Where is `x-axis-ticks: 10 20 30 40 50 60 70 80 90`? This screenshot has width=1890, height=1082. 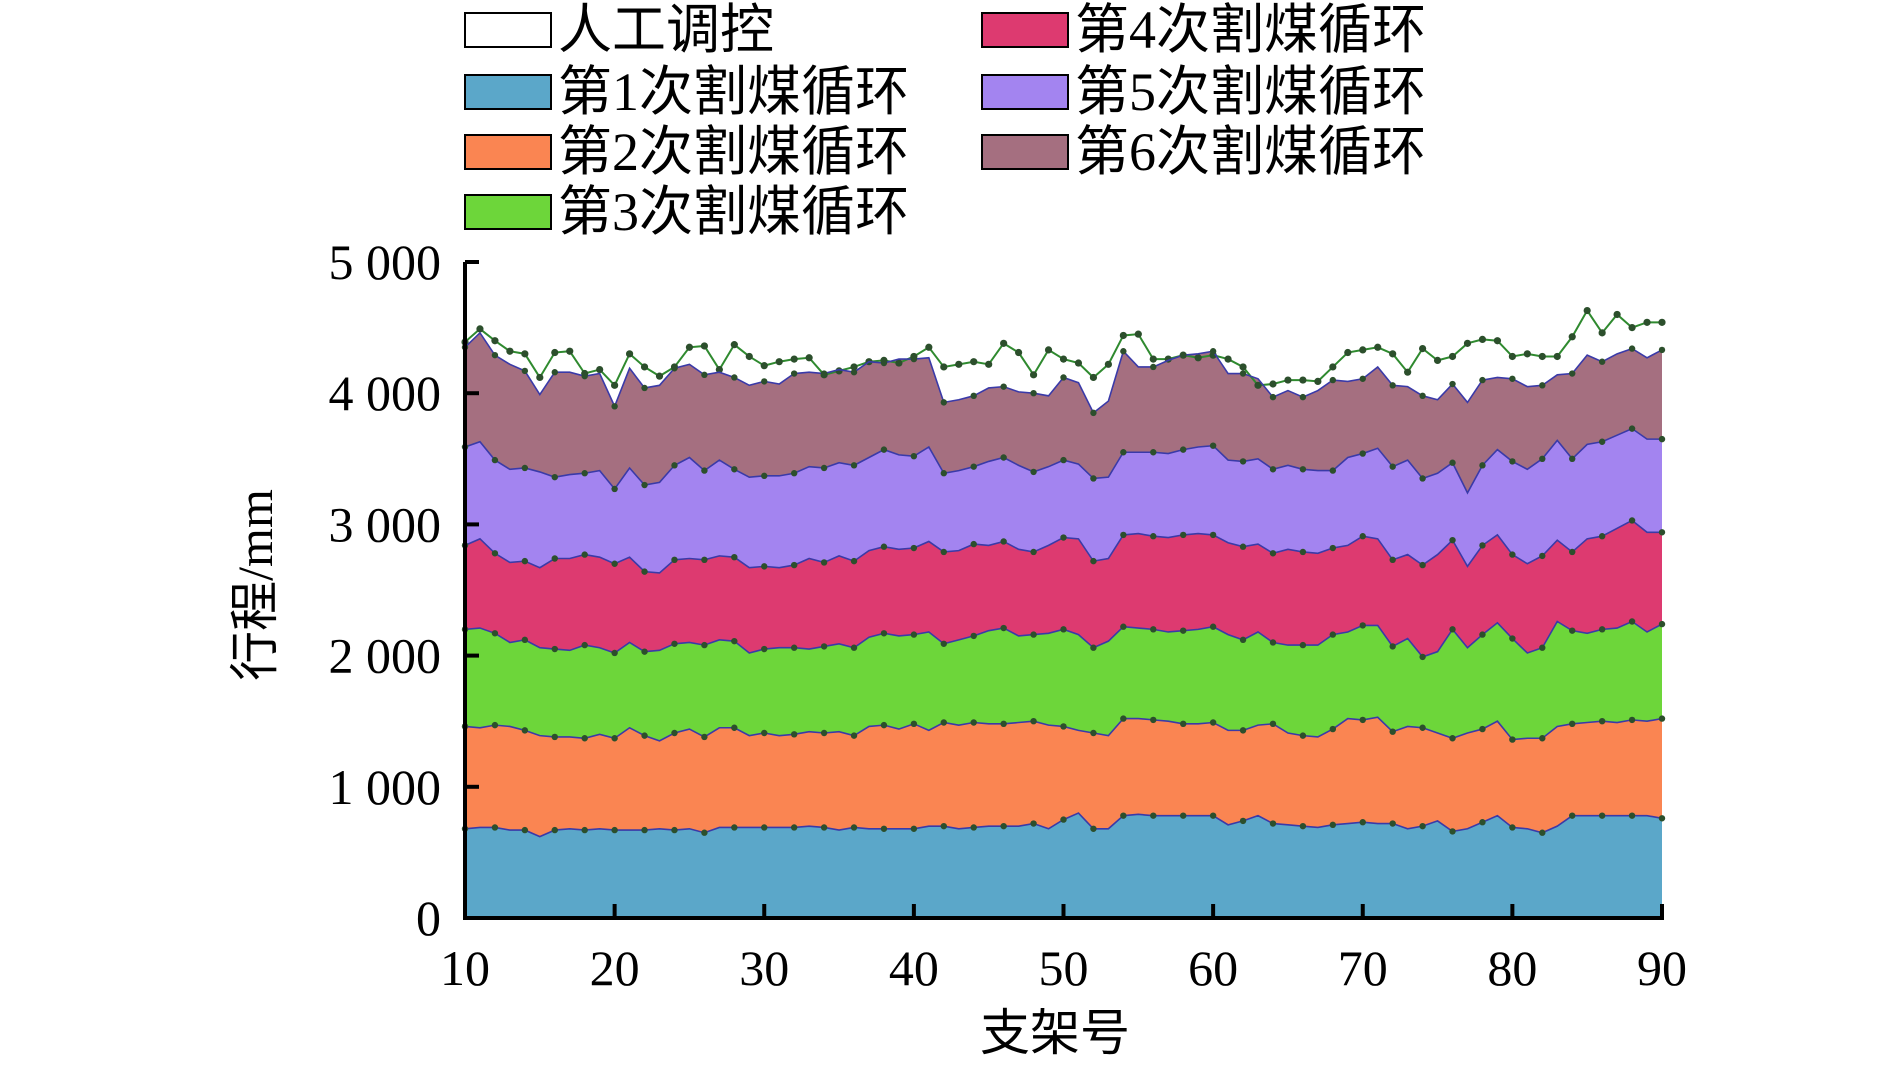 x-axis-ticks: 10 20 30 40 50 60 70 80 90 is located at coordinates (1063, 950).